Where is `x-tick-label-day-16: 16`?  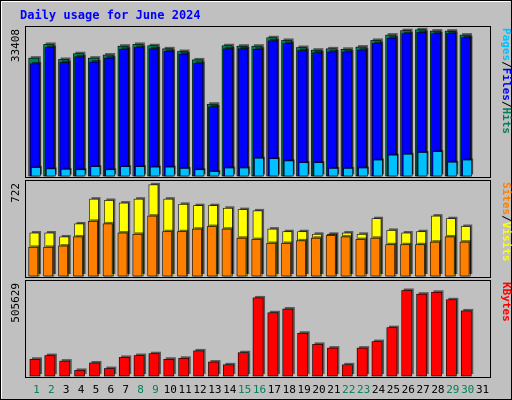 x-tick-label-day-16: 16 is located at coordinates (259, 389).